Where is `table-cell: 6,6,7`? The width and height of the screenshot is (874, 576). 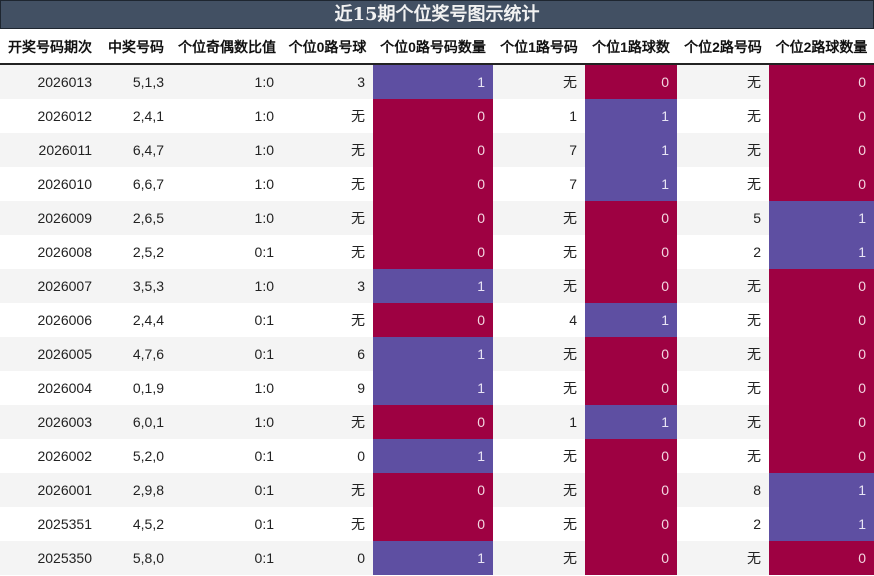 table-cell: 6,6,7 is located at coordinates (136, 184).